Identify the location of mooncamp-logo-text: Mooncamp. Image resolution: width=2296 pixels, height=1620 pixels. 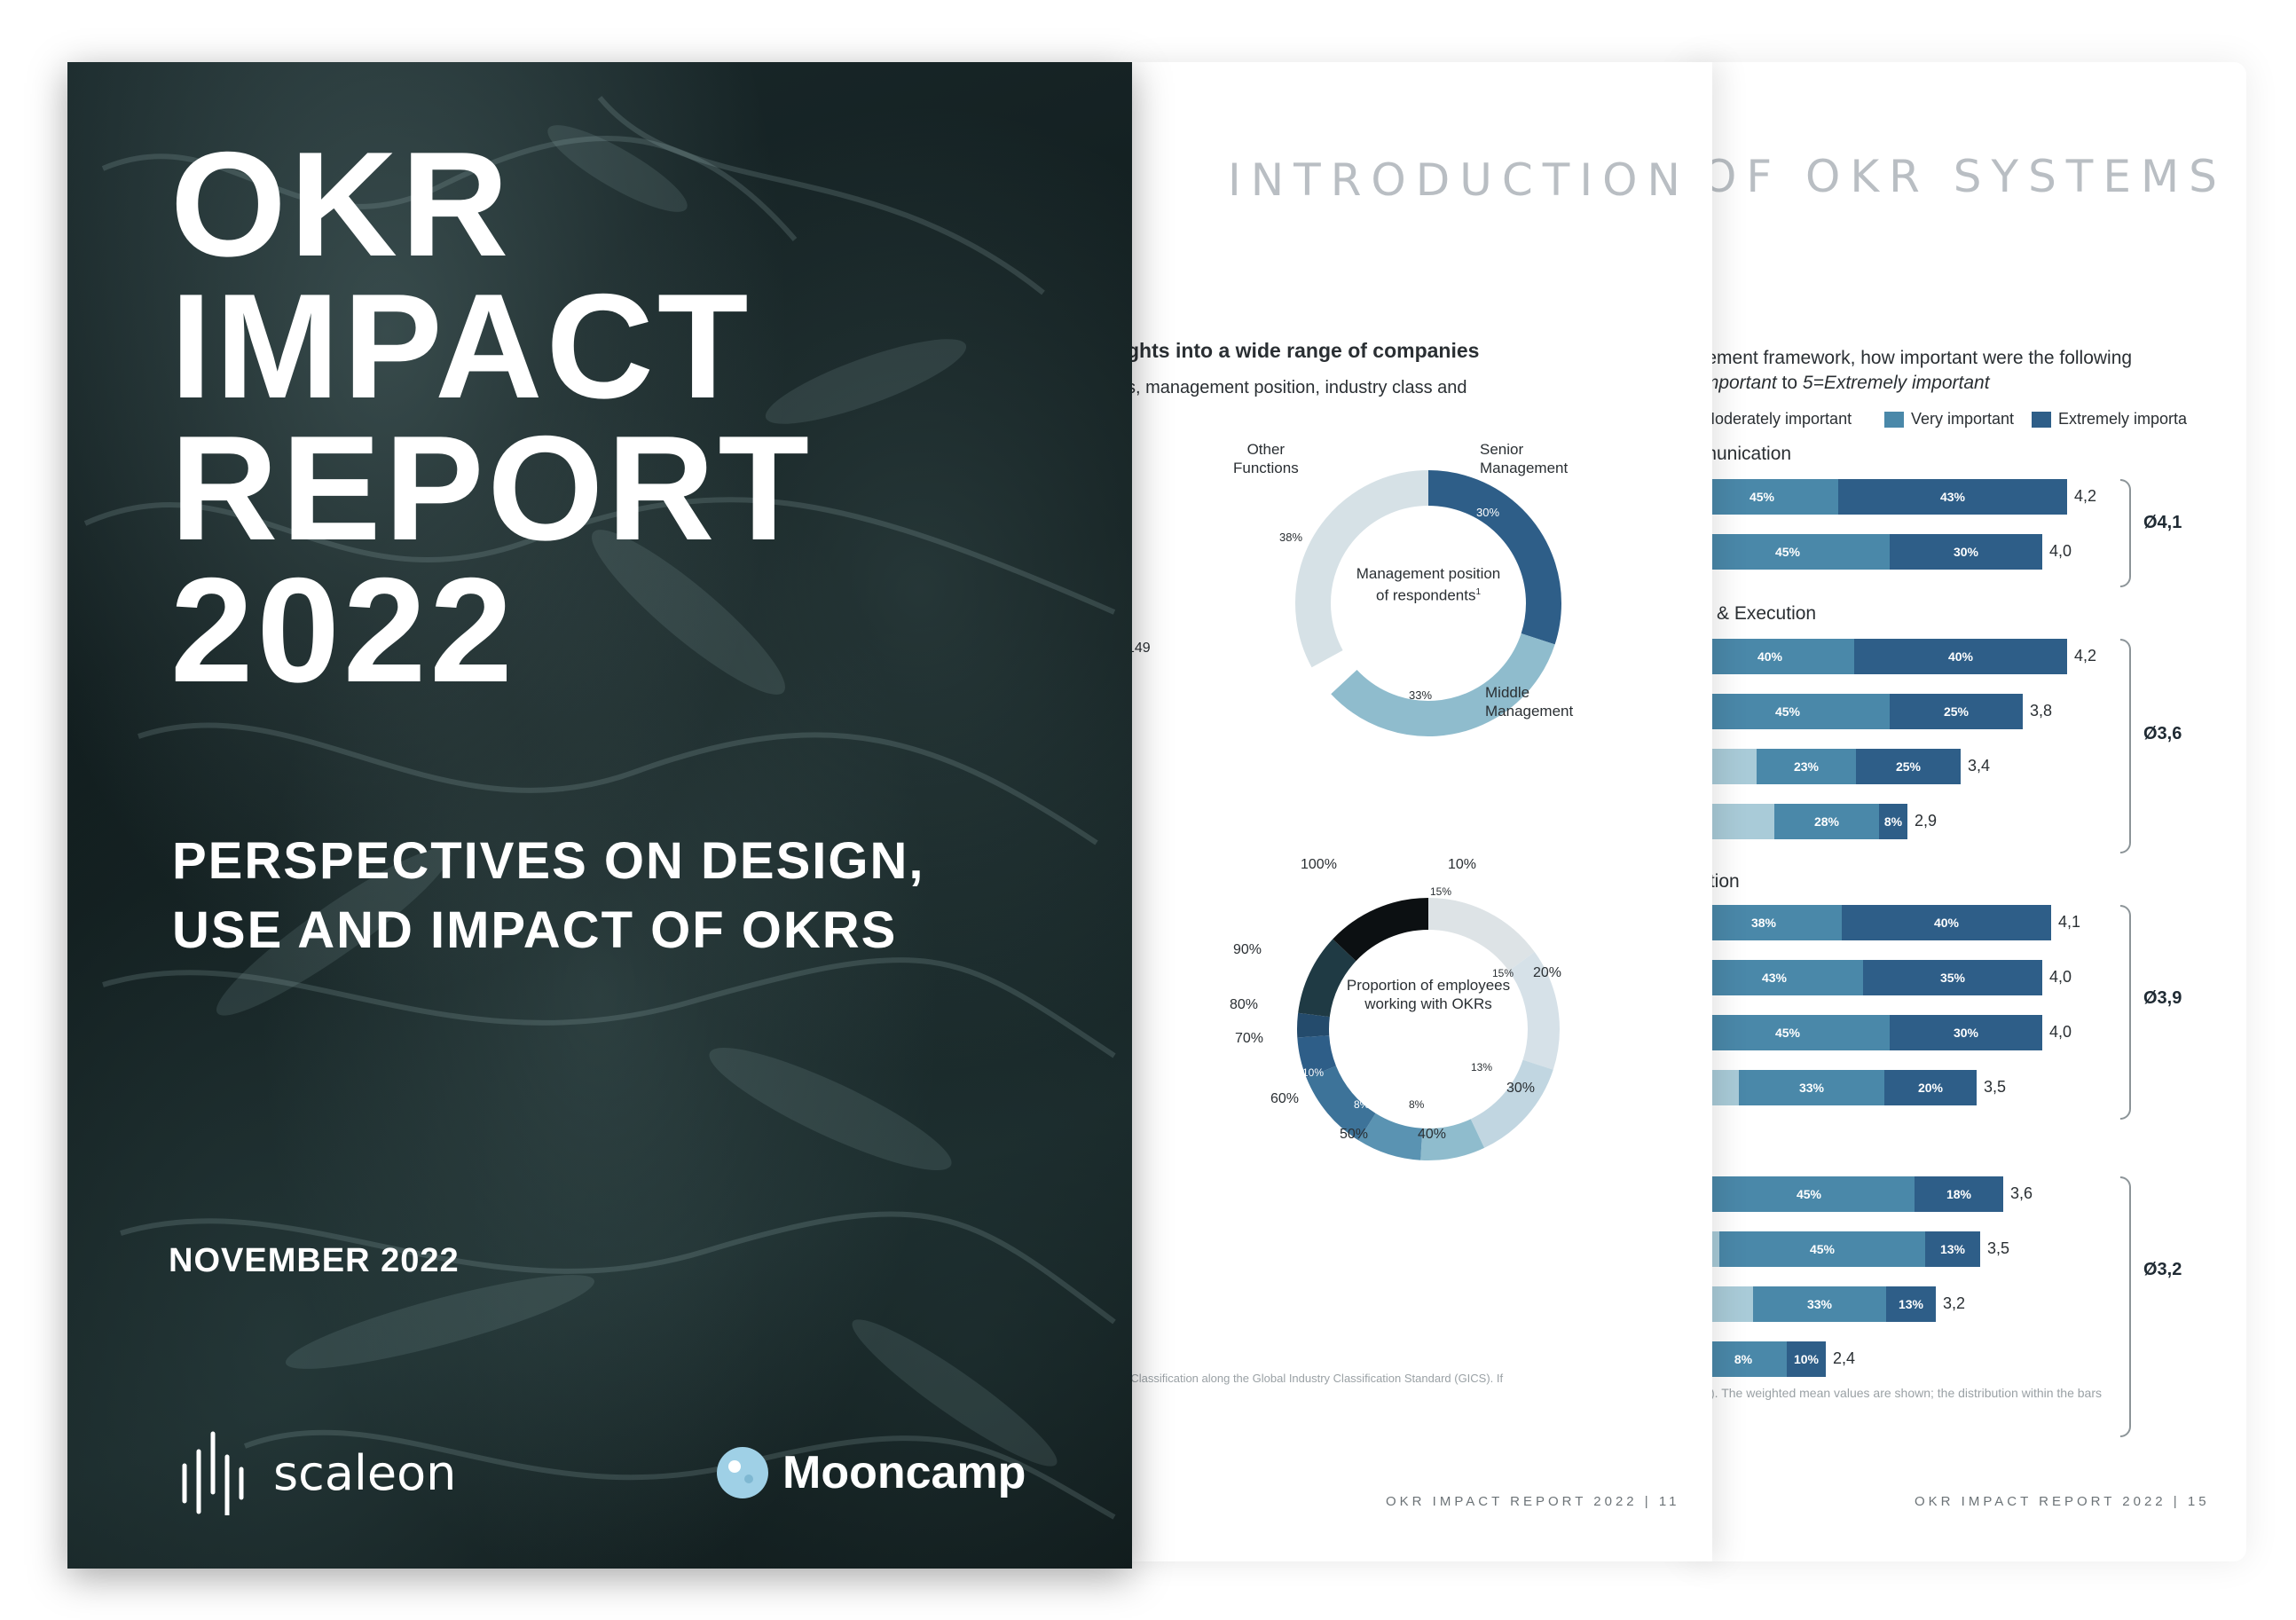
(904, 1472).